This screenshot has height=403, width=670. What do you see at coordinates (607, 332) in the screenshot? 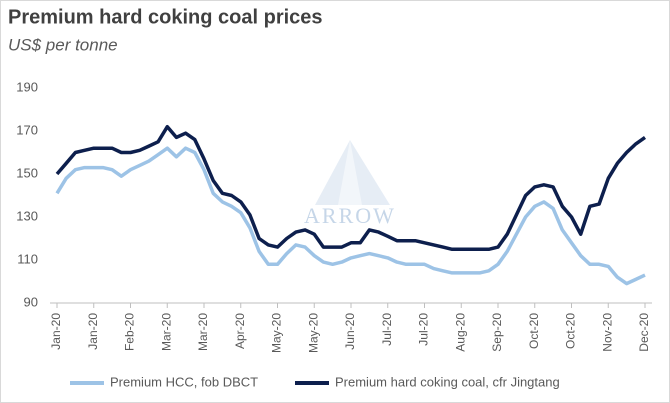
I see `x-tick-label: Nov-20` at bounding box center [607, 332].